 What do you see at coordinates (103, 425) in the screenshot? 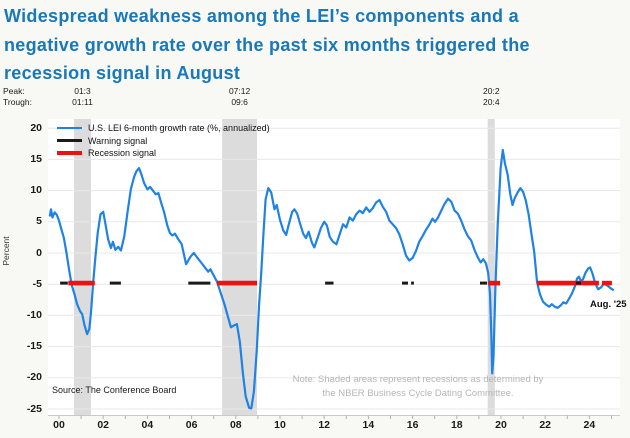
I see `x-tick-label-02: 02` at bounding box center [103, 425].